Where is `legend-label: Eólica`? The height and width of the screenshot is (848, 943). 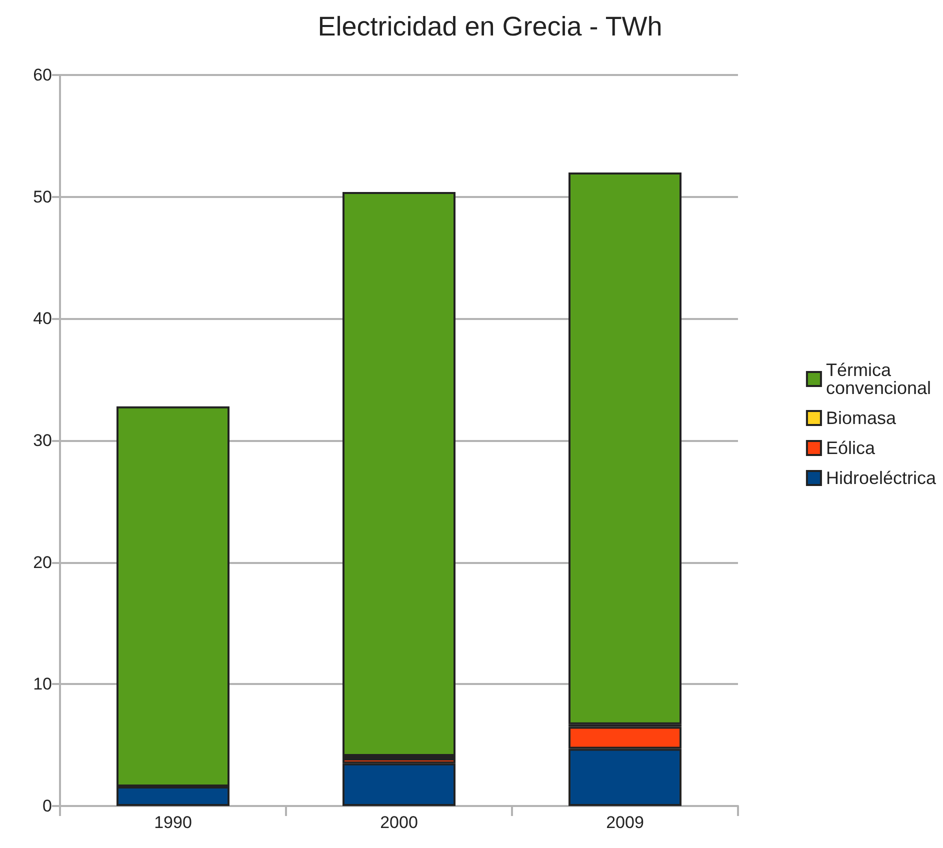 legend-label: Eólica is located at coordinates (851, 448).